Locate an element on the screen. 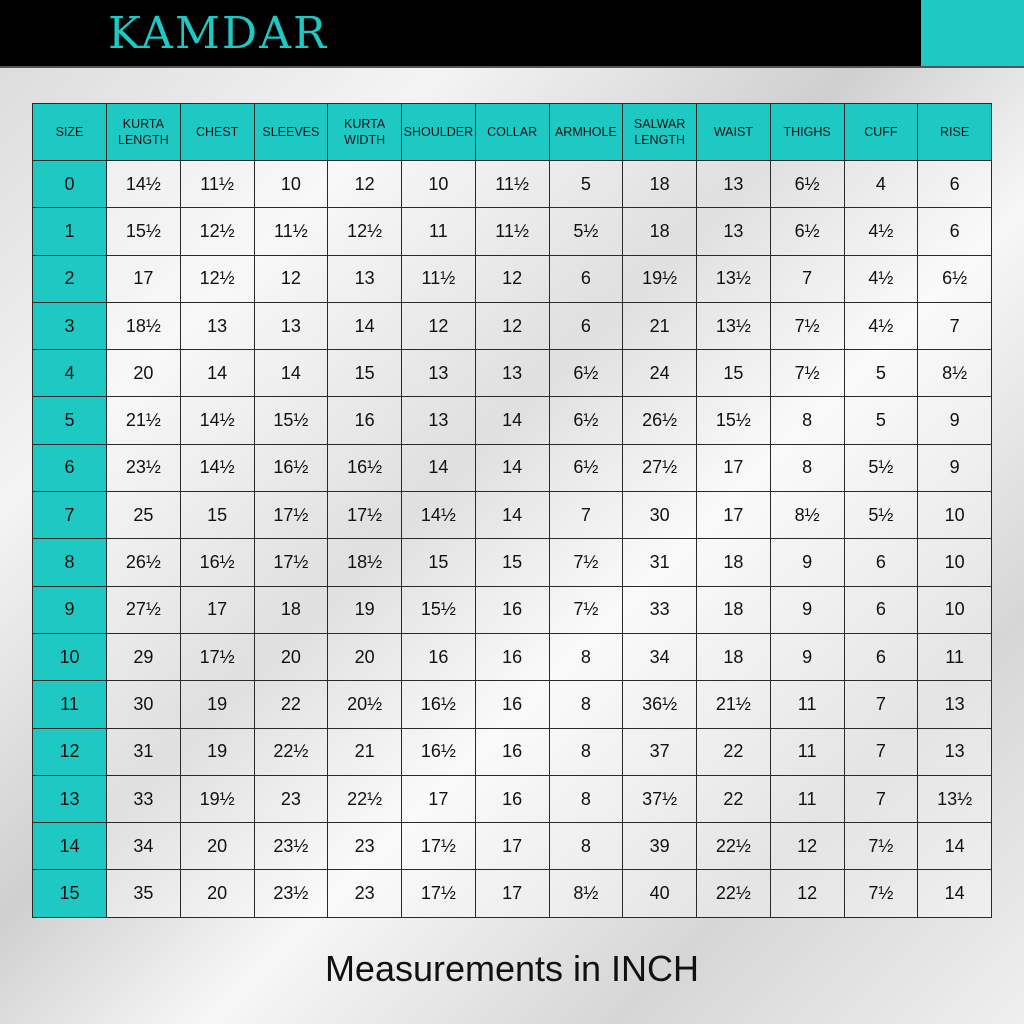 This screenshot has height=1024, width=1024. table-row: 4 20 14 14 15 13 13 6½ 24 15 7½ 5 8½ is located at coordinates (512, 373).